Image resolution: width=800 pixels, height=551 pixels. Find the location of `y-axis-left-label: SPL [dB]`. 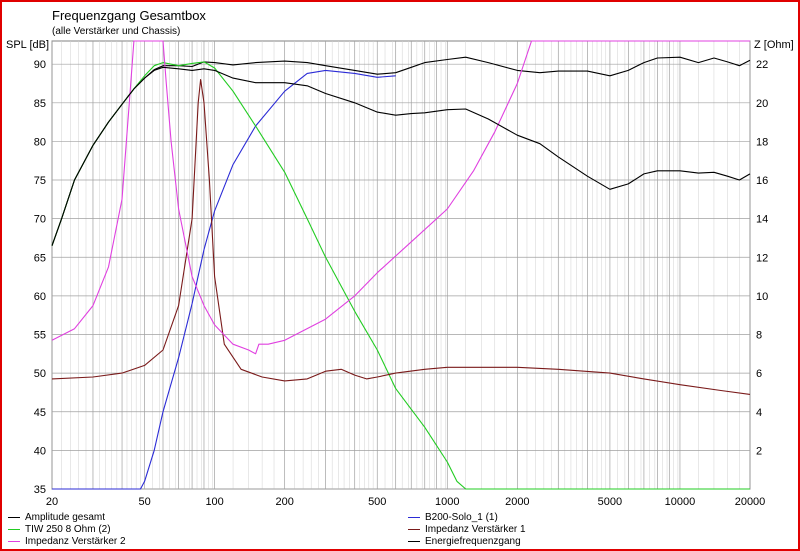

y-axis-left-label: SPL [dB] is located at coordinates (28, 45).